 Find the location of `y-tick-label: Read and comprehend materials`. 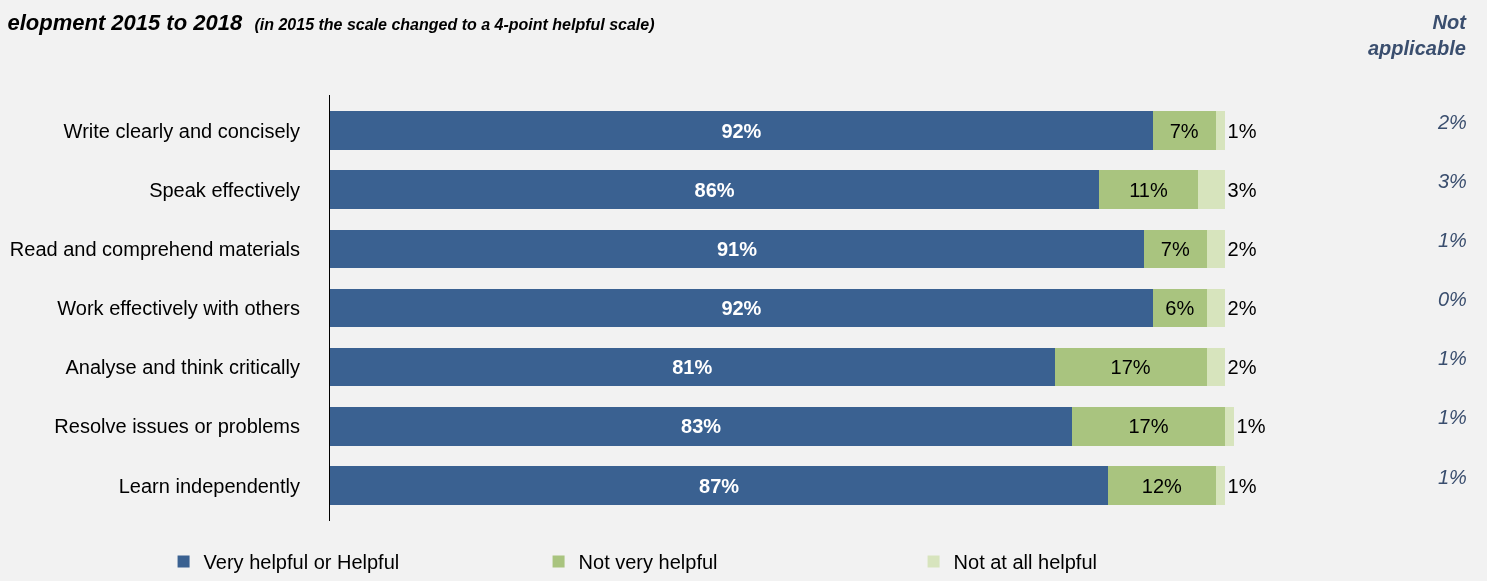

y-tick-label: Read and comprehend materials is located at coordinates (154, 248).